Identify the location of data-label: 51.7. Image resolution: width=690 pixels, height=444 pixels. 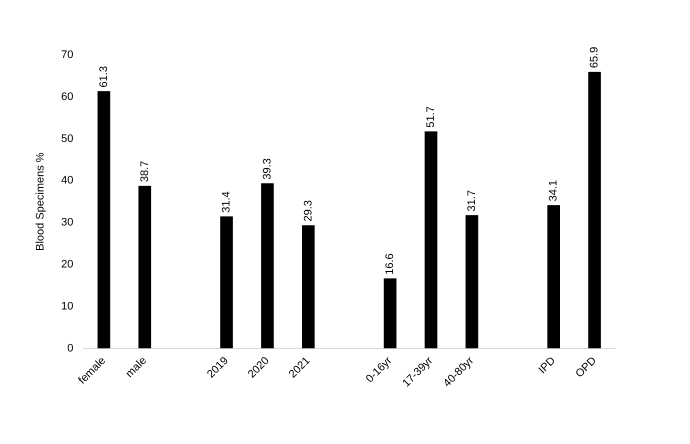
(431, 117).